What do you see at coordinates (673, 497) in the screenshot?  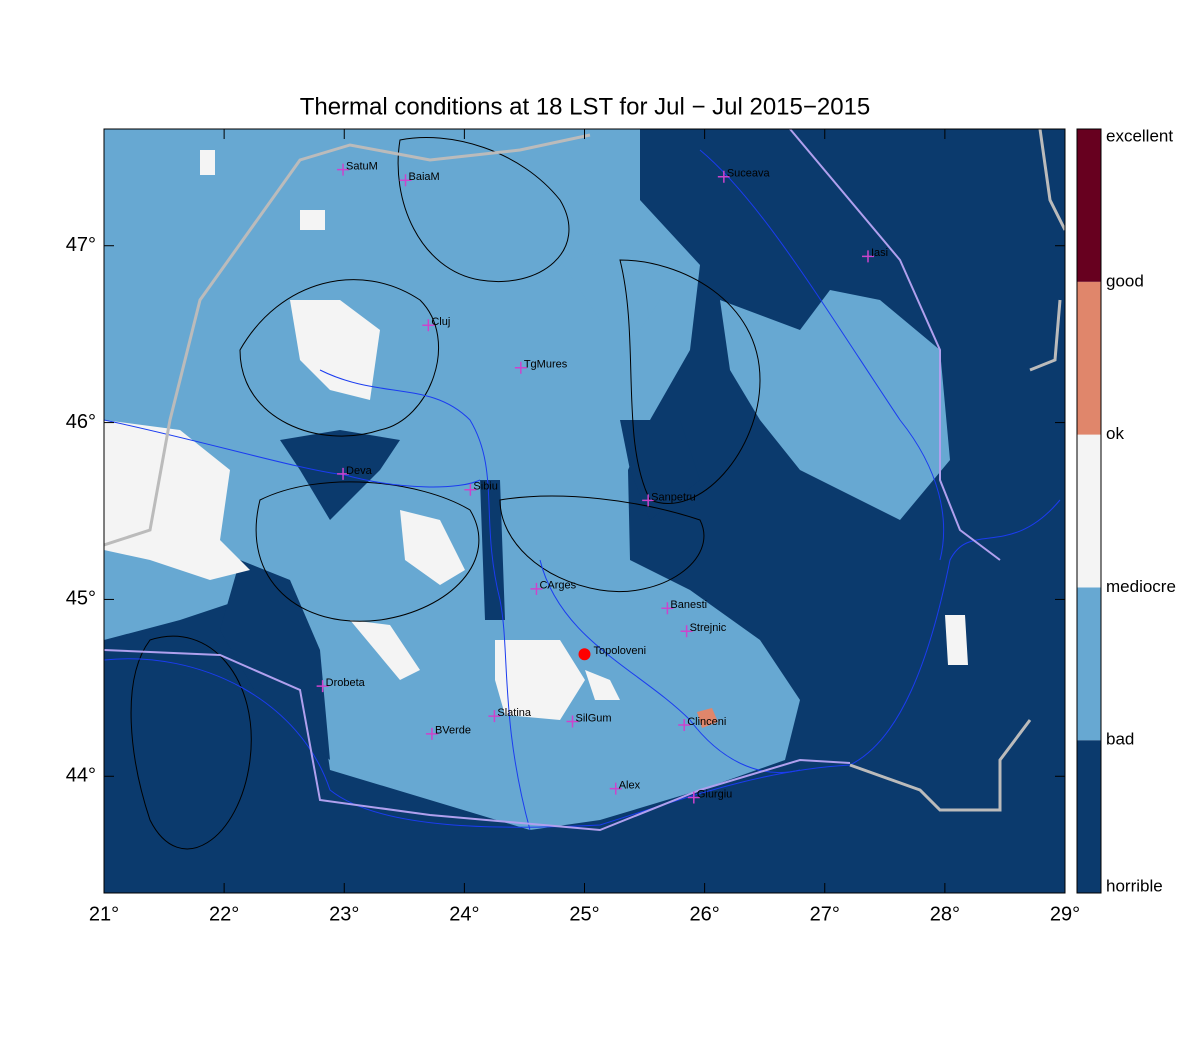 I see `city-label: Sanpetru` at bounding box center [673, 497].